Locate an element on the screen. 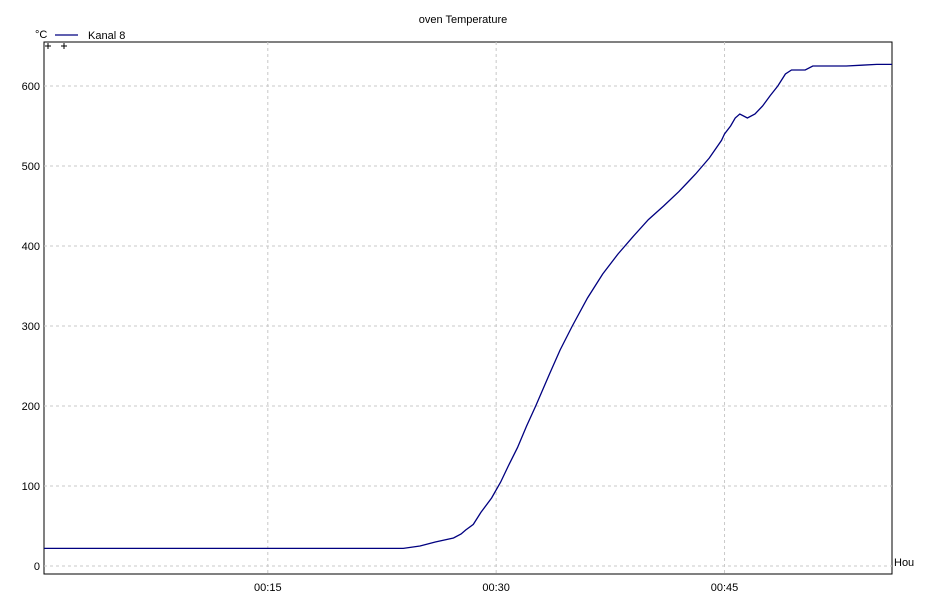  x-axis-ticks: 00:15 00:30 00:45 is located at coordinates (496, 588).